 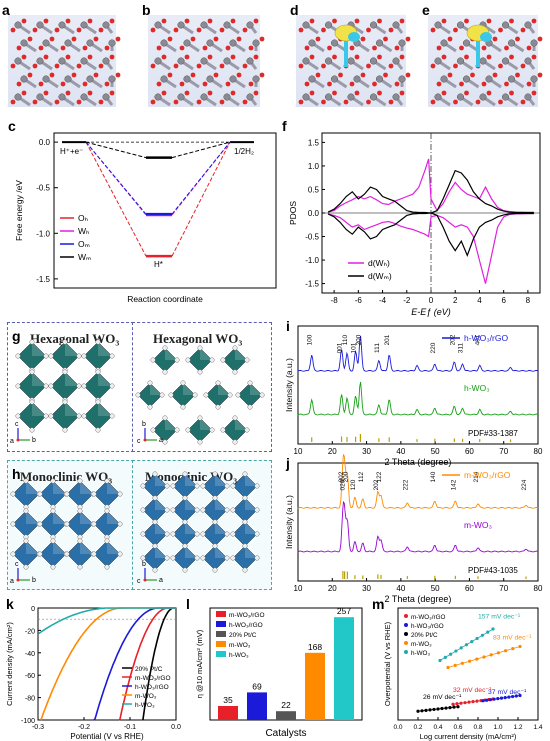 I want to click on panel-label-h: h, so click(x=16, y=474).